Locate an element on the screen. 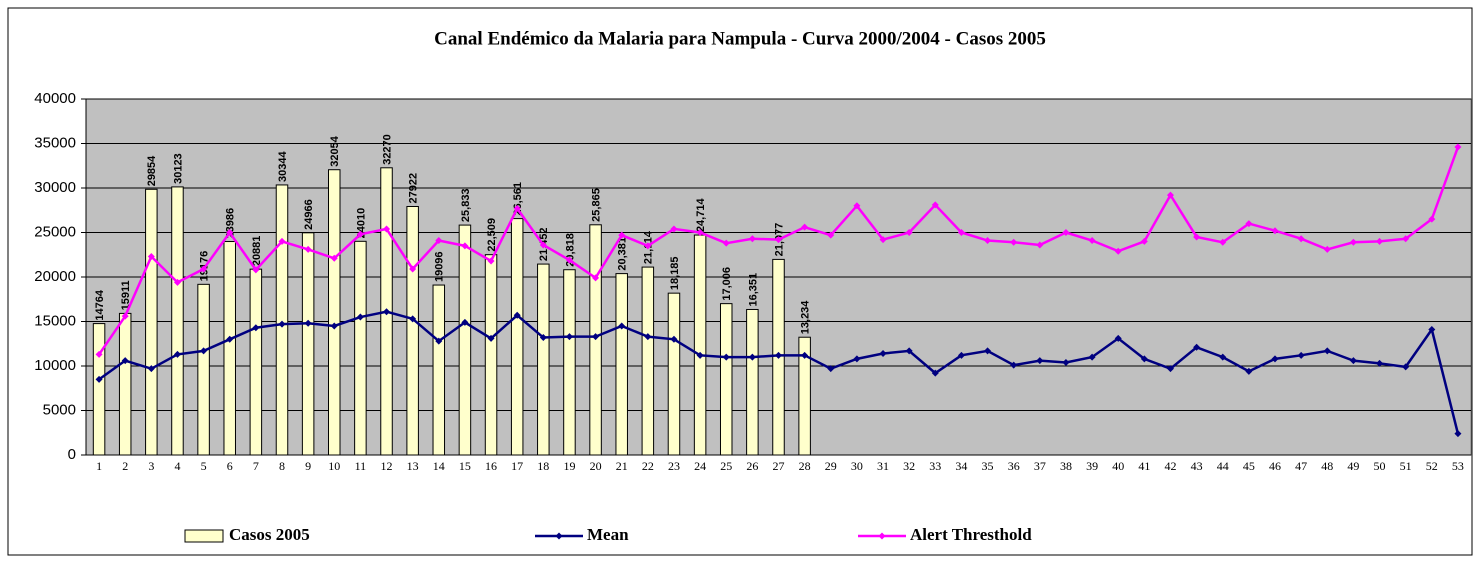  x-tick-label: 36 is located at coordinates (1014, 466).